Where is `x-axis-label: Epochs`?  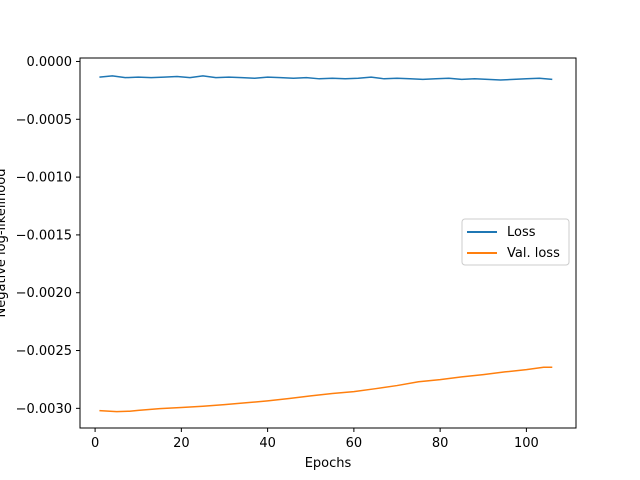
x-axis-label: Epochs is located at coordinates (328, 463).